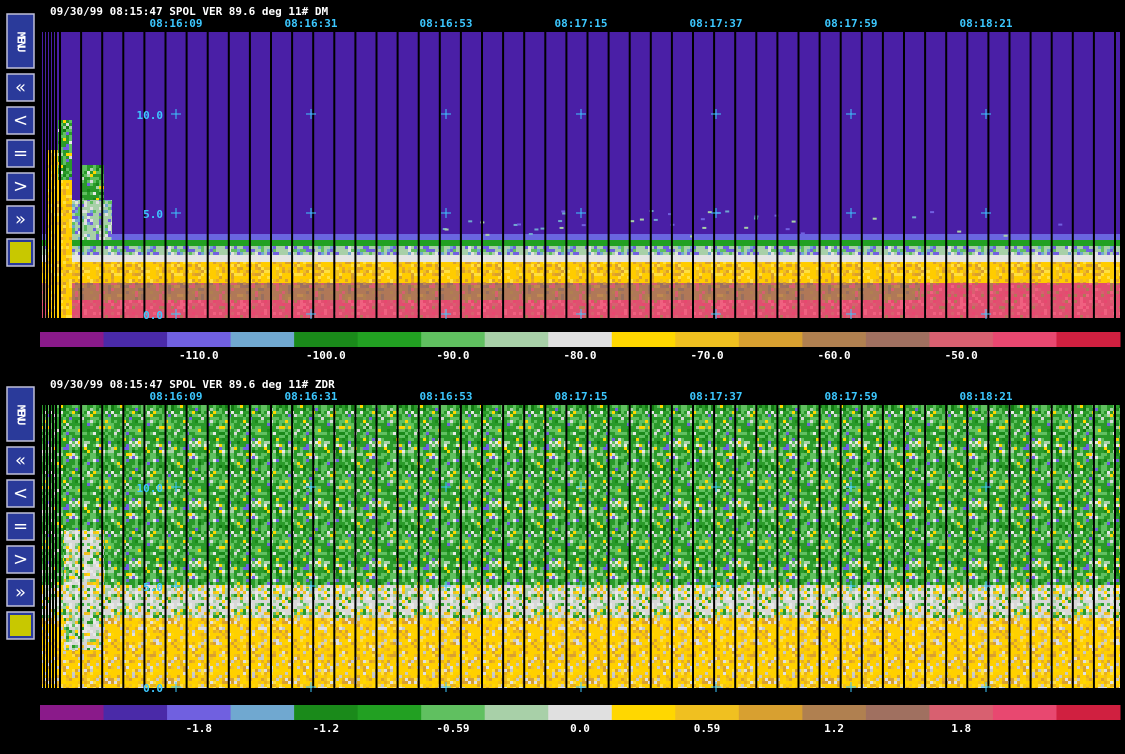  I want to click on time-label: 08:17:15, so click(581, 396).